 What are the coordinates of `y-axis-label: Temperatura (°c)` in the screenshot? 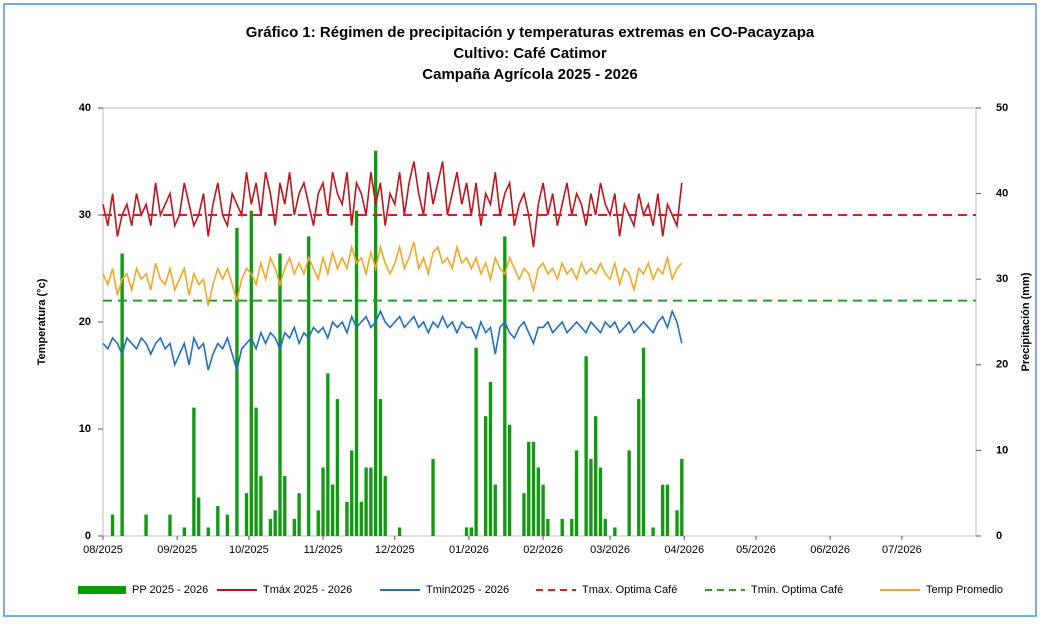 It's located at (42, 321).